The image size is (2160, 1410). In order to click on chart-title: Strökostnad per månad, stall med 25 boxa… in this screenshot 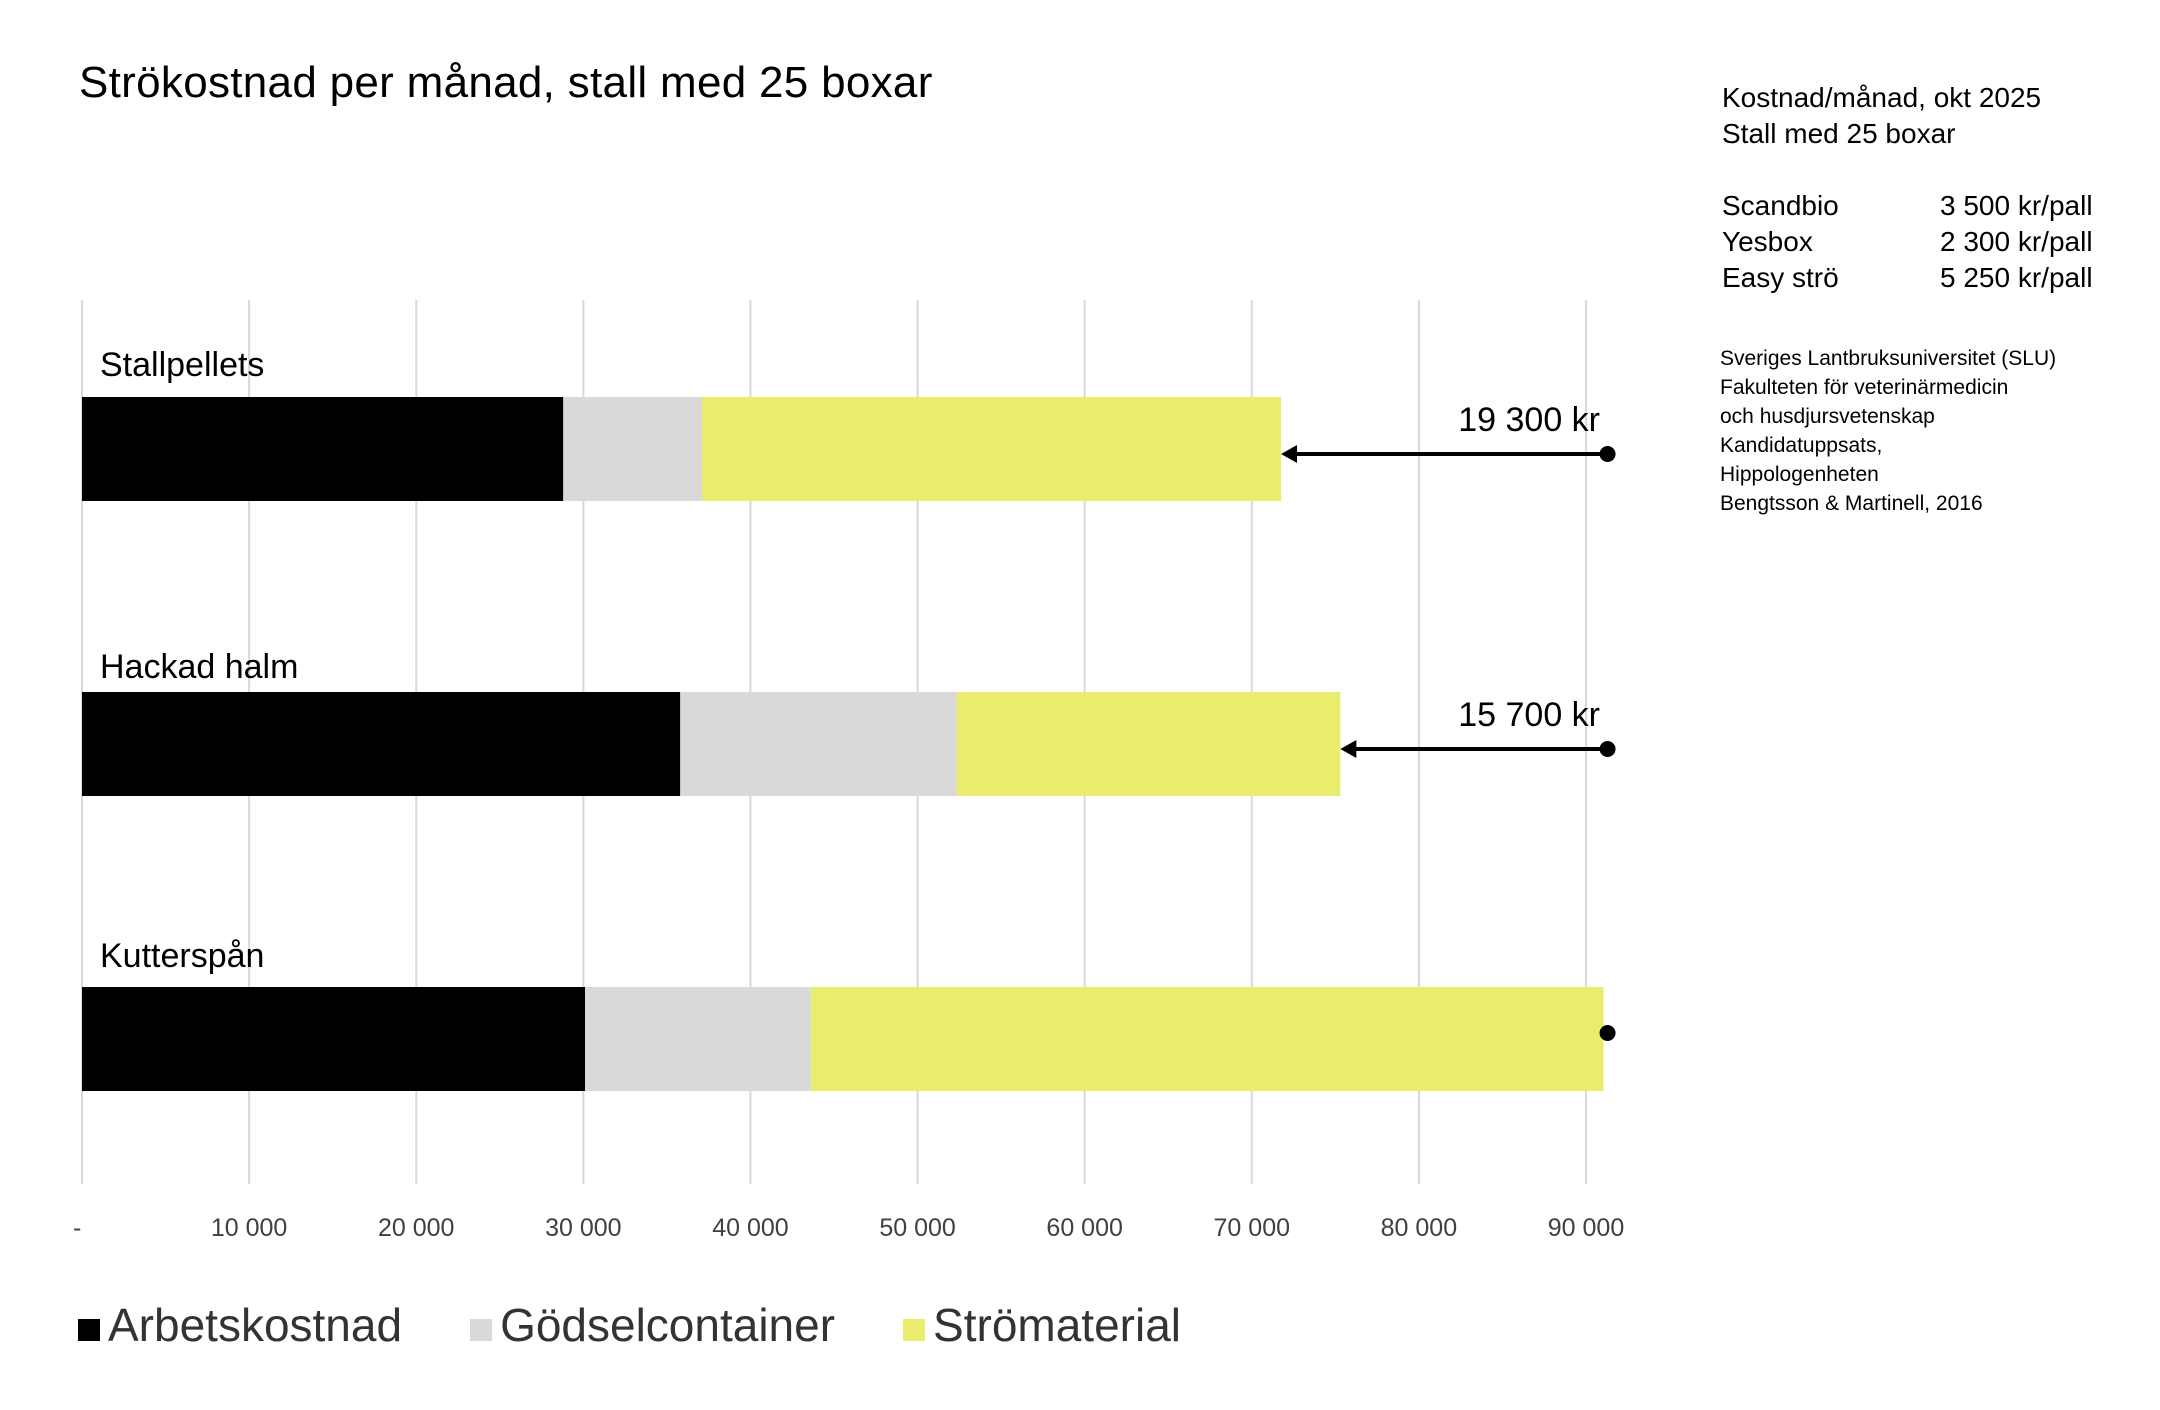, I will do `click(506, 82)`.